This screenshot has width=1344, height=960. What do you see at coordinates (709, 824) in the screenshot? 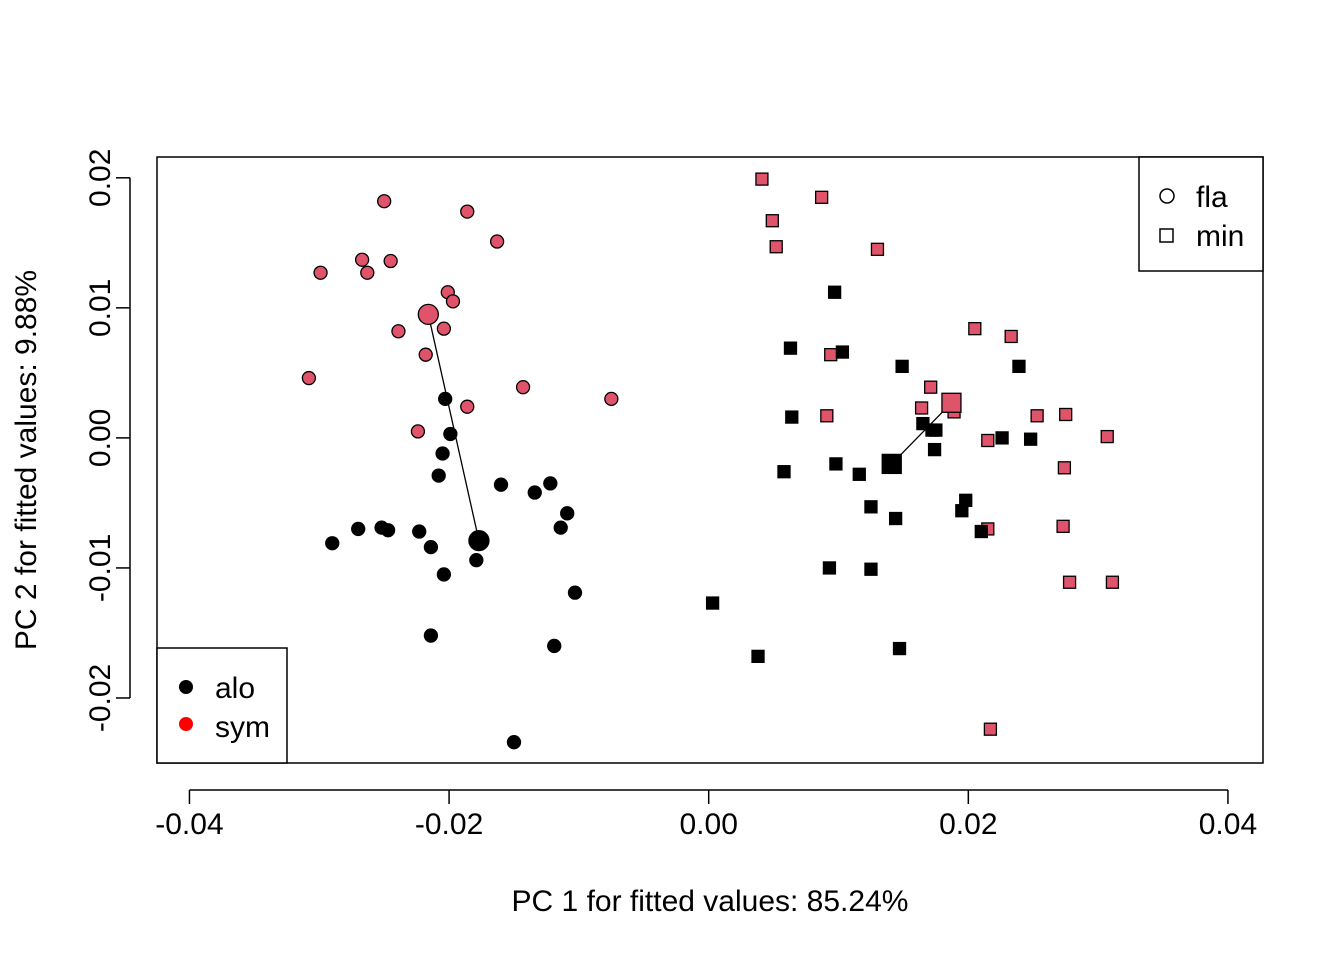
I see `x-tick-label: 0.00` at bounding box center [709, 824].